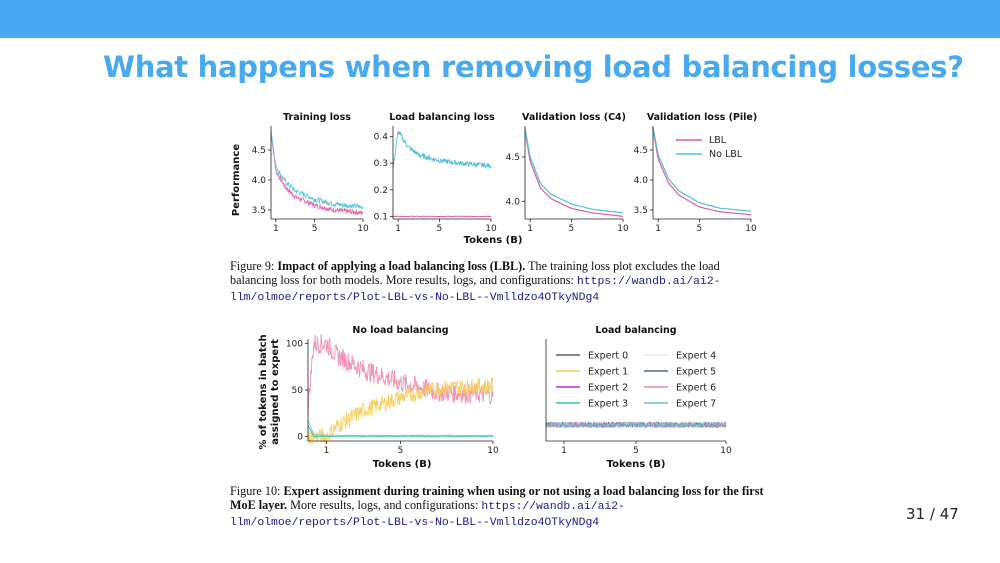  What do you see at coordinates (236, 180) in the screenshot?
I see `fig9-ylabel: Performance` at bounding box center [236, 180].